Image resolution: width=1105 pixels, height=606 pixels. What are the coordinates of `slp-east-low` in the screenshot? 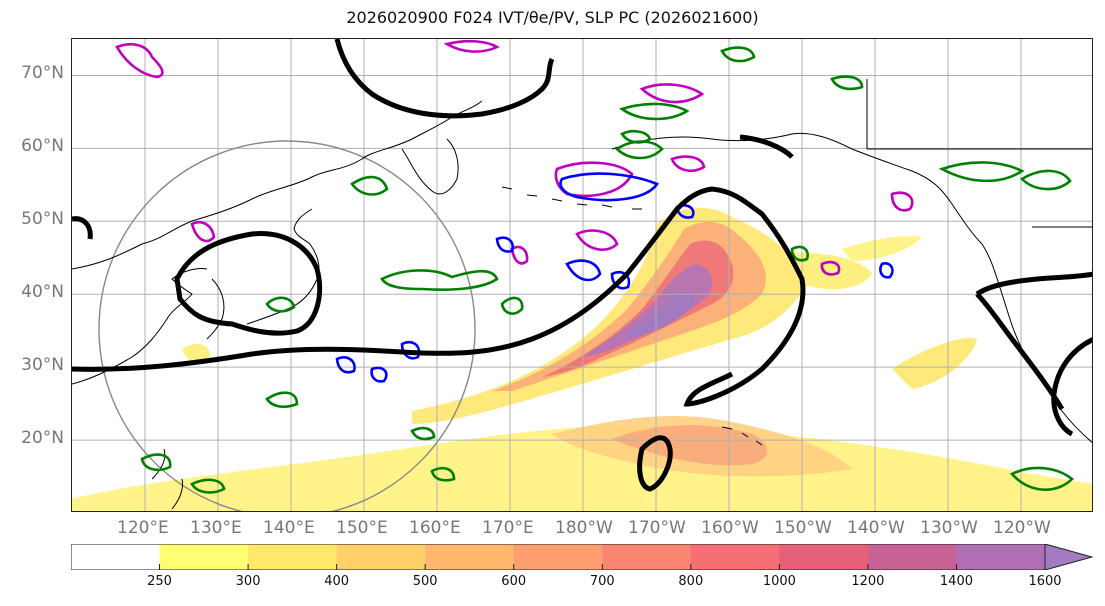 It's located at (1020, 351).